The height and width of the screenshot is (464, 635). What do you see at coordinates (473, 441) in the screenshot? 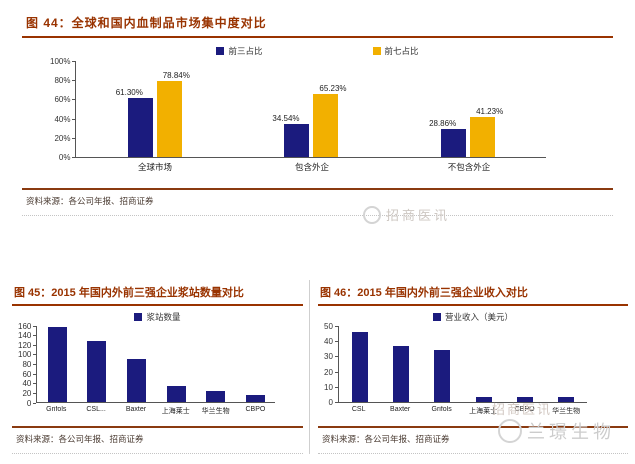
I see `figure-46-source: 资料来源：各公司年报、招商证券` at bounding box center [473, 441].